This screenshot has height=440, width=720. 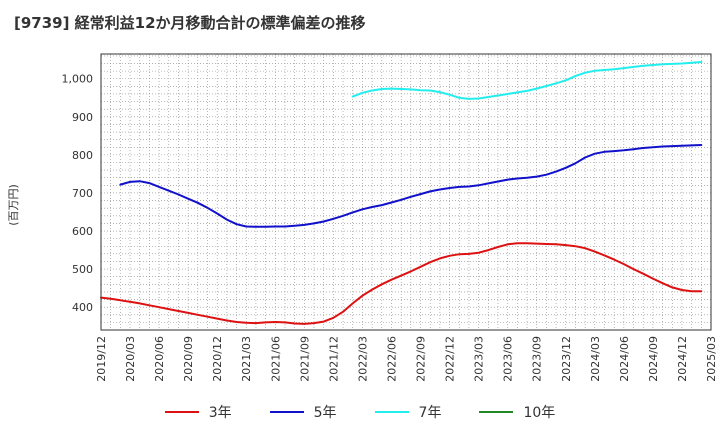 I want to click on y-axis-label: (百万円), so click(x=13, y=205).